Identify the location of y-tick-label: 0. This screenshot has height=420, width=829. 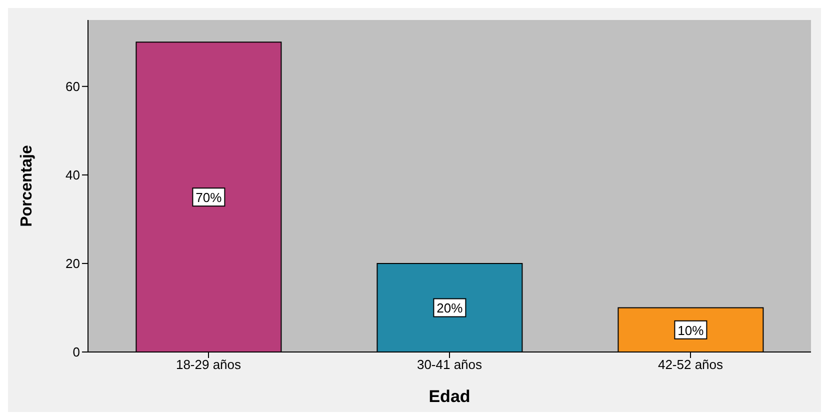
(76, 352).